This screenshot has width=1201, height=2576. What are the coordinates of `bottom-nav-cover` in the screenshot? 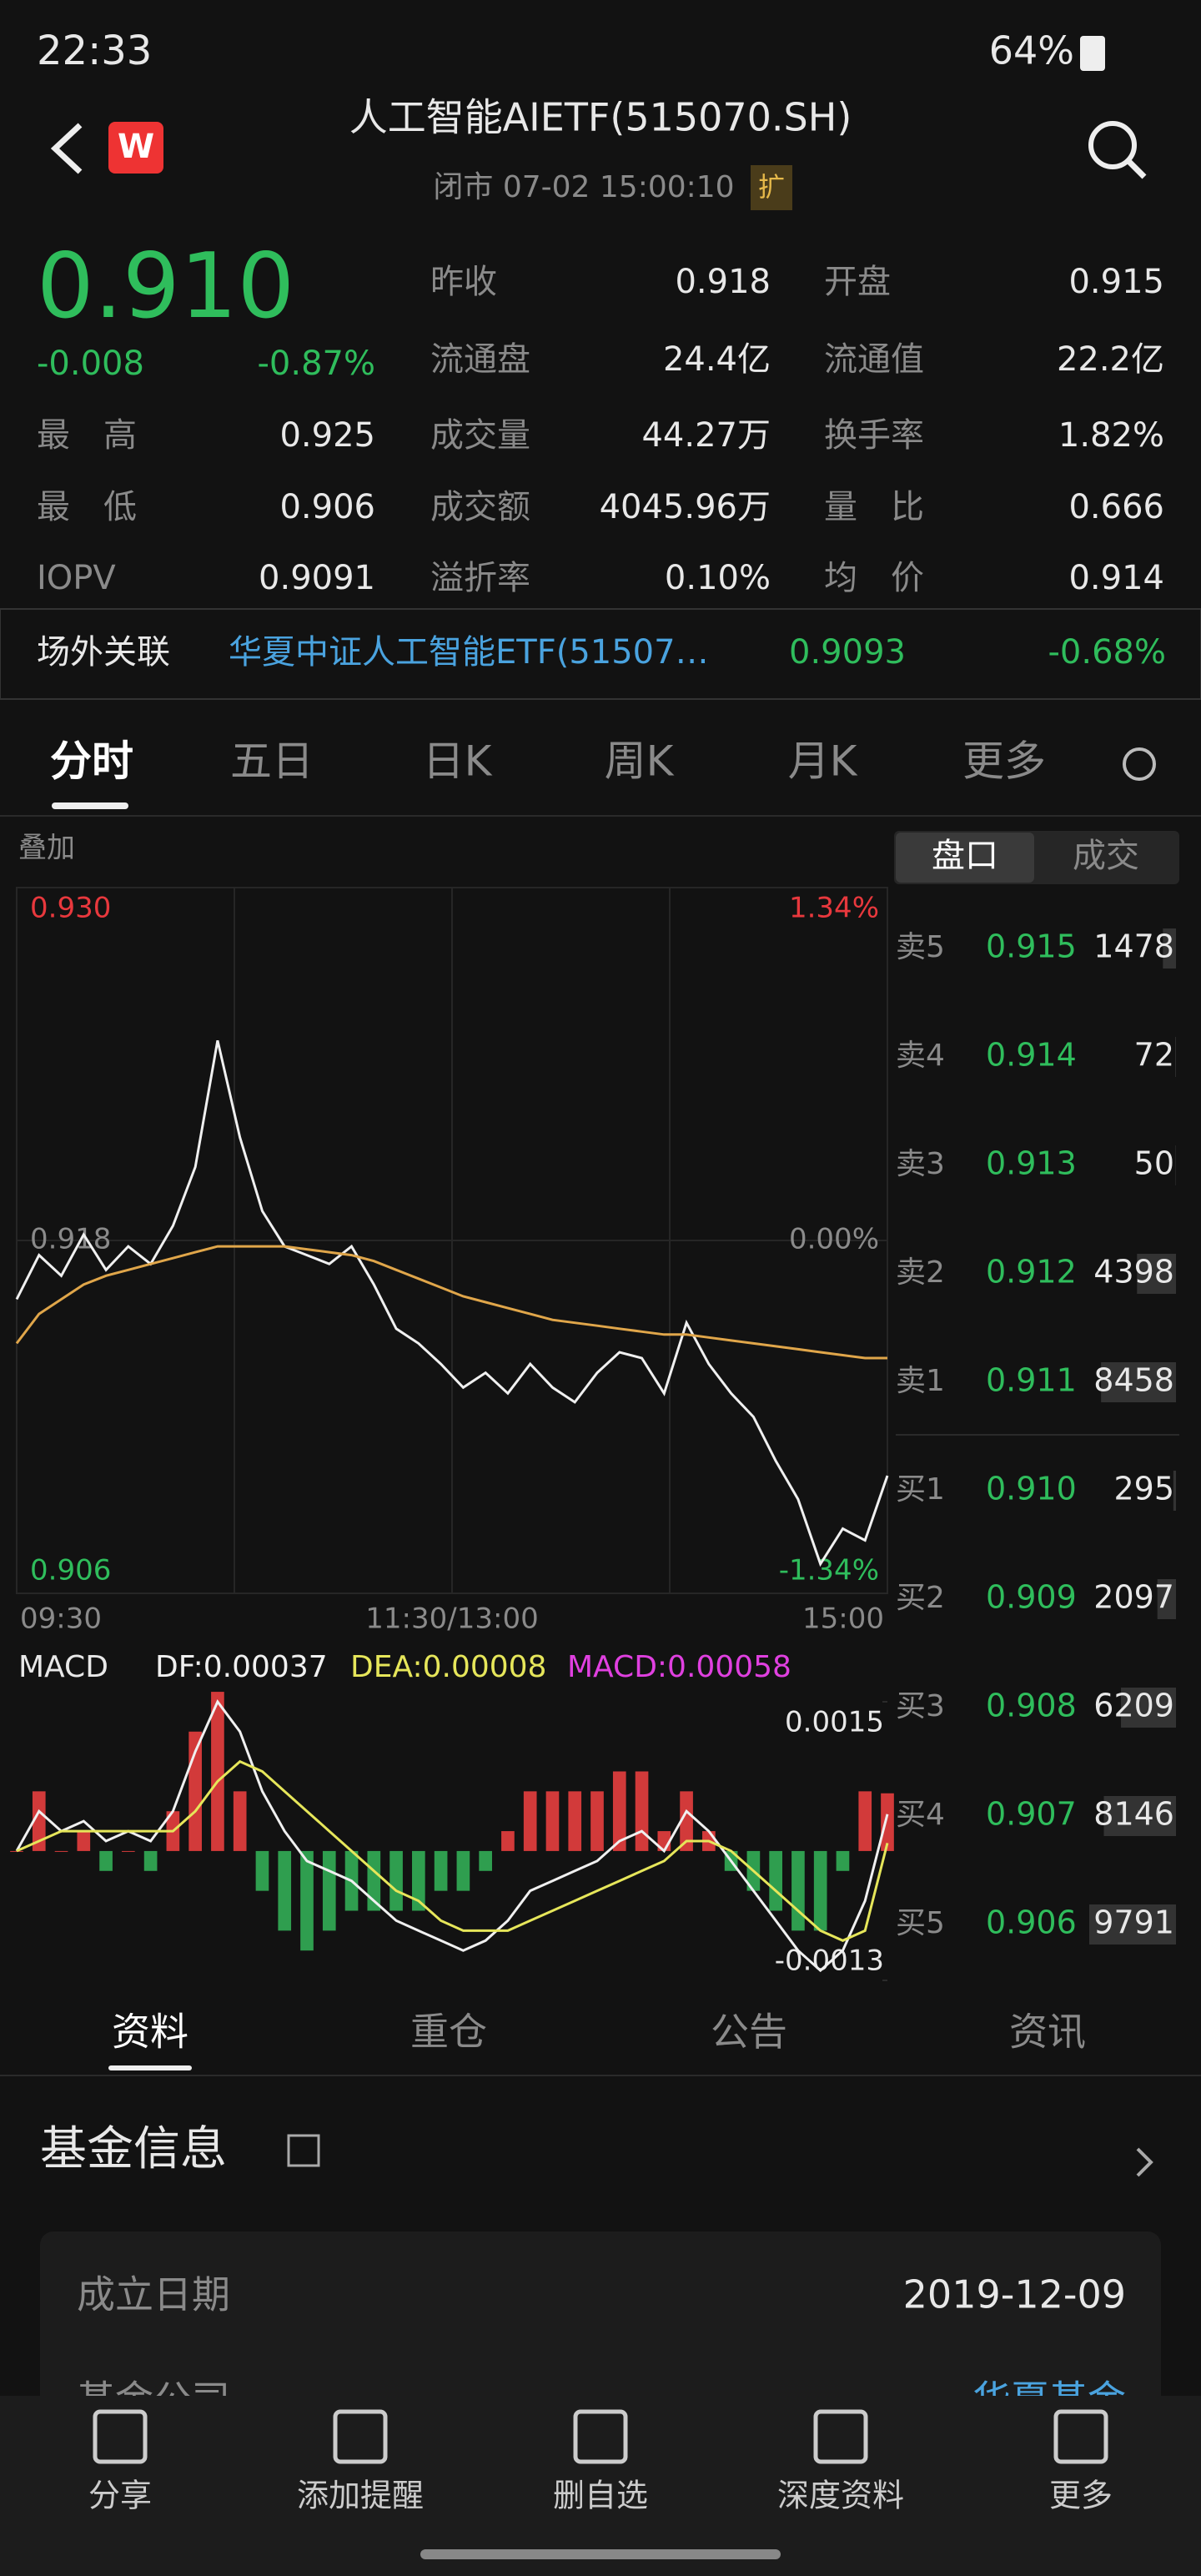 It's located at (601, 2486).